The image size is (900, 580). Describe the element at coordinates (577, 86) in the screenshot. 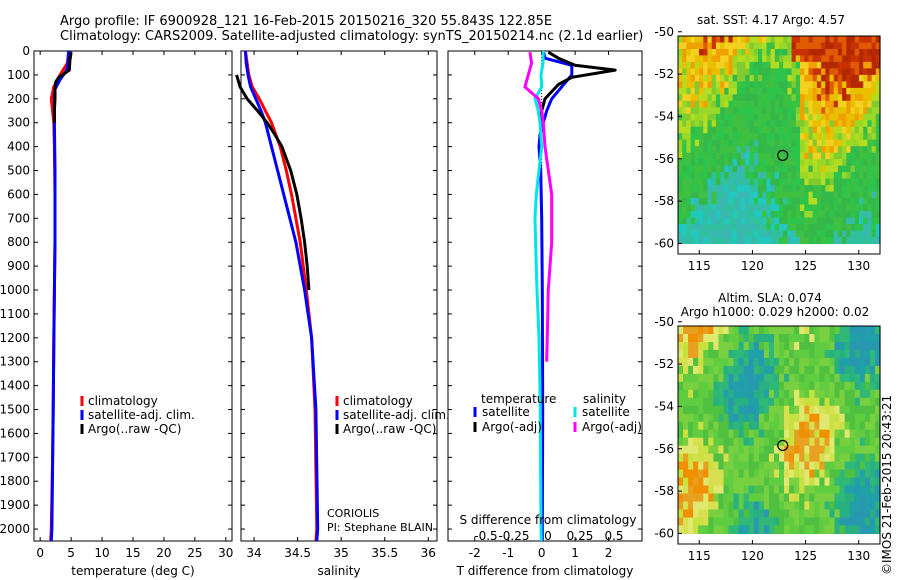

I see `difference-series-2-line` at that location.